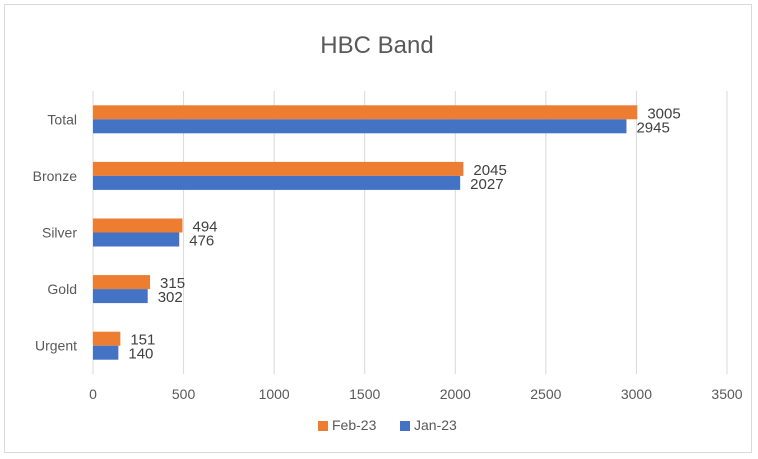 This screenshot has height=459, width=758. I want to click on data-label: 494, so click(204, 227).